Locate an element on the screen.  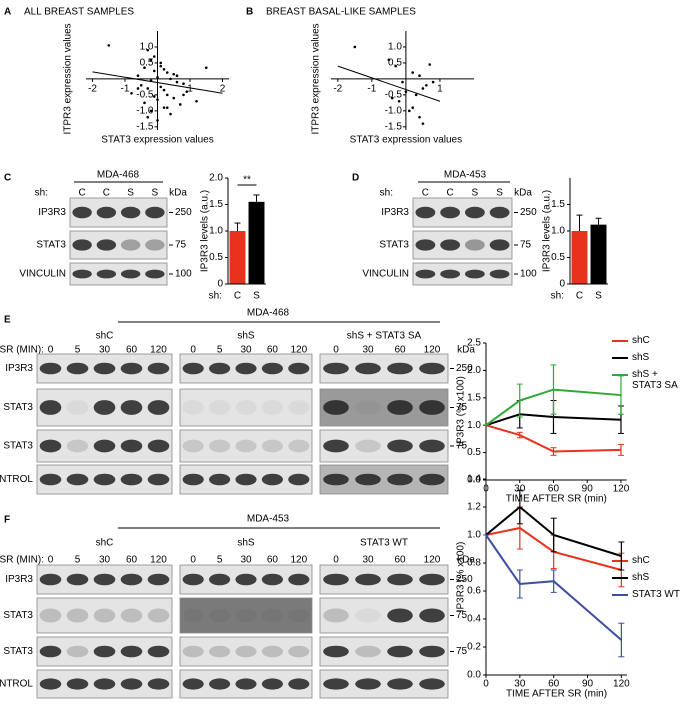
significance: ** is located at coordinates (247, 180).